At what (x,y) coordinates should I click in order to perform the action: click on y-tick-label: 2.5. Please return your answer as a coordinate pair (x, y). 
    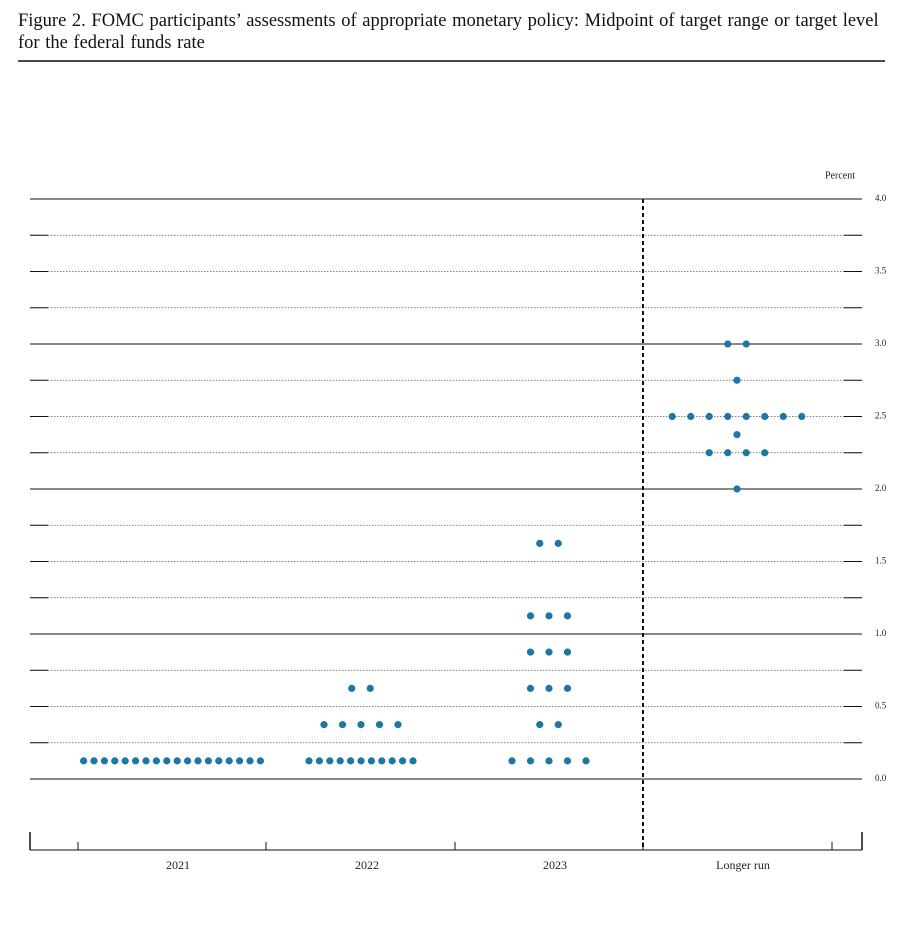
    Looking at the image, I should click on (881, 416).